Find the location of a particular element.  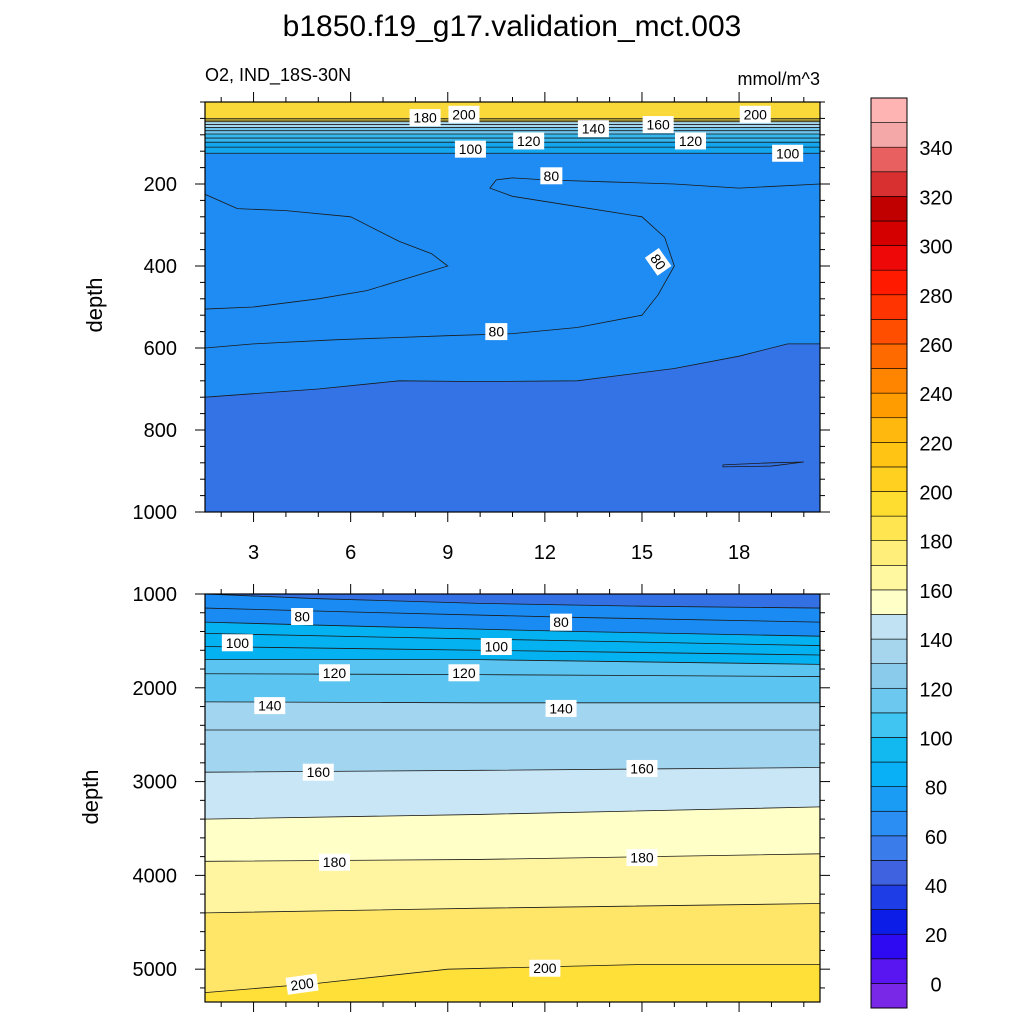

colorbar-label-20: 20 is located at coordinates (936, 936).